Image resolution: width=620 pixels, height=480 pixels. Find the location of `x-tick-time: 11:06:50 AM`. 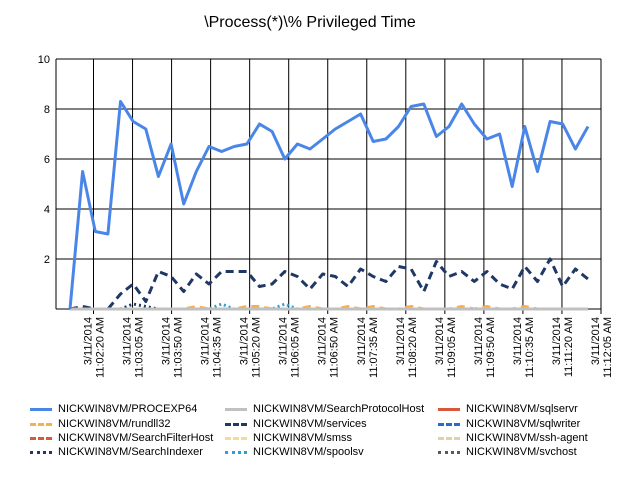

x-tick-time: 11:06:50 AM is located at coordinates (335, 347).